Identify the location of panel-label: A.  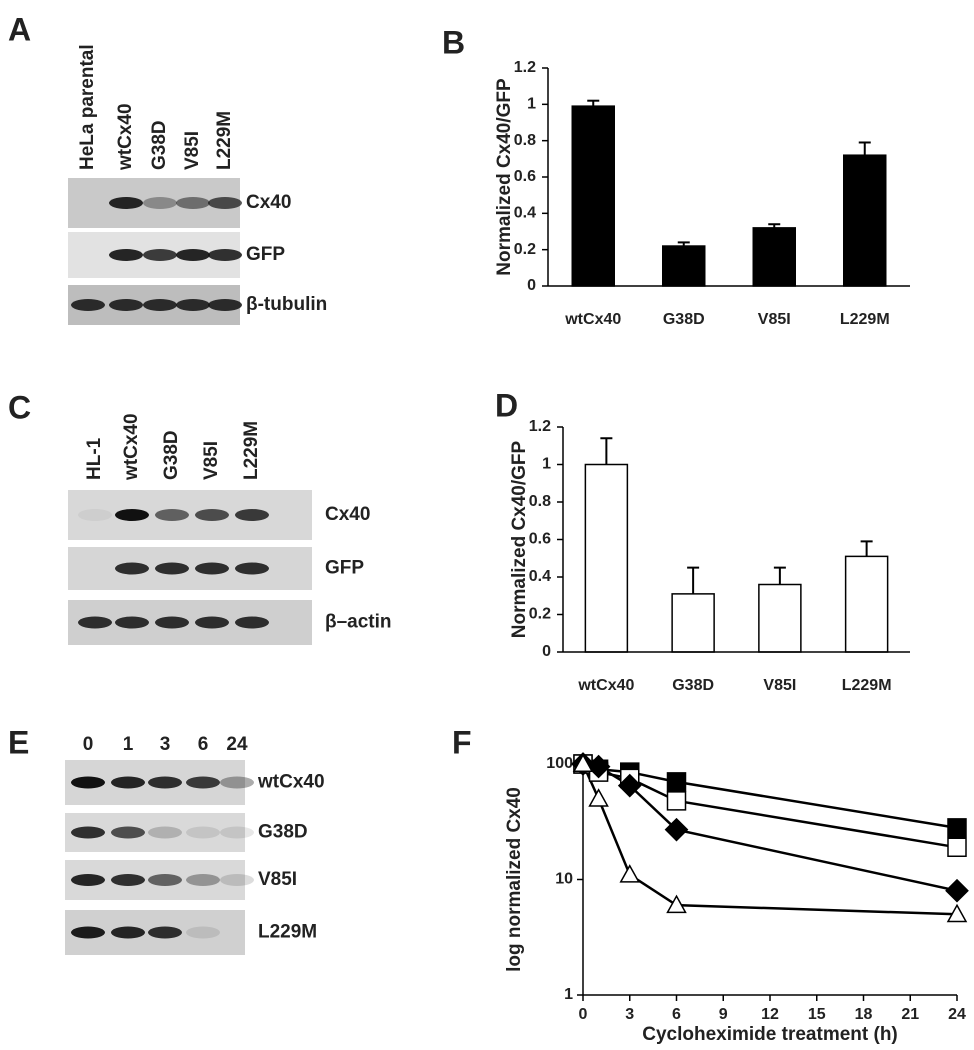
(19, 29).